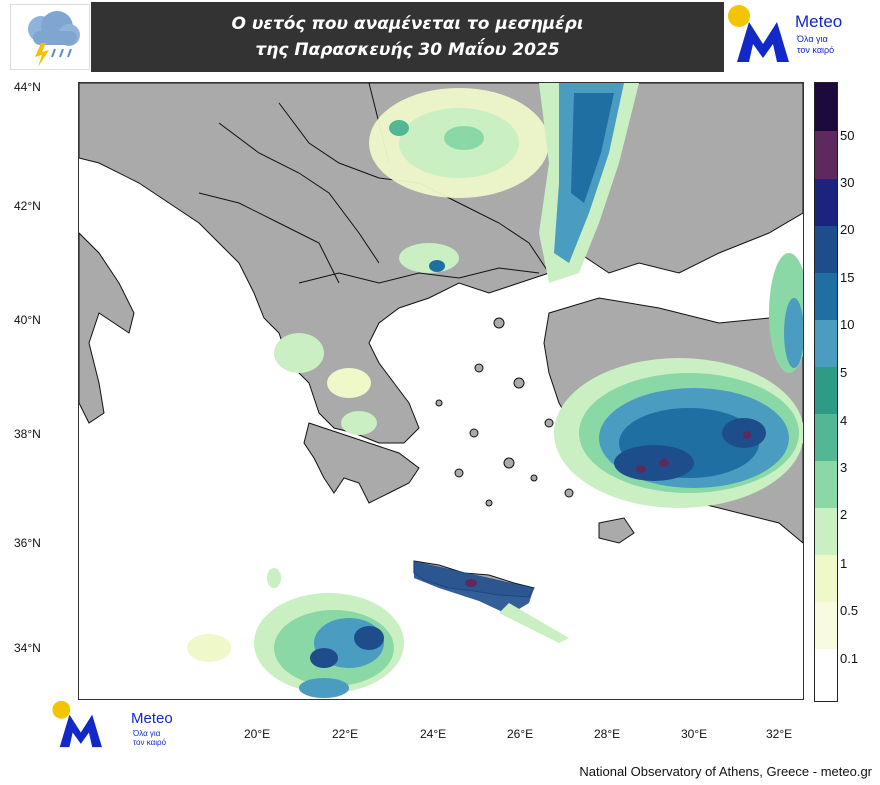  What do you see at coordinates (616, 530) in the screenshot?
I see `land-cyprus` at bounding box center [616, 530].